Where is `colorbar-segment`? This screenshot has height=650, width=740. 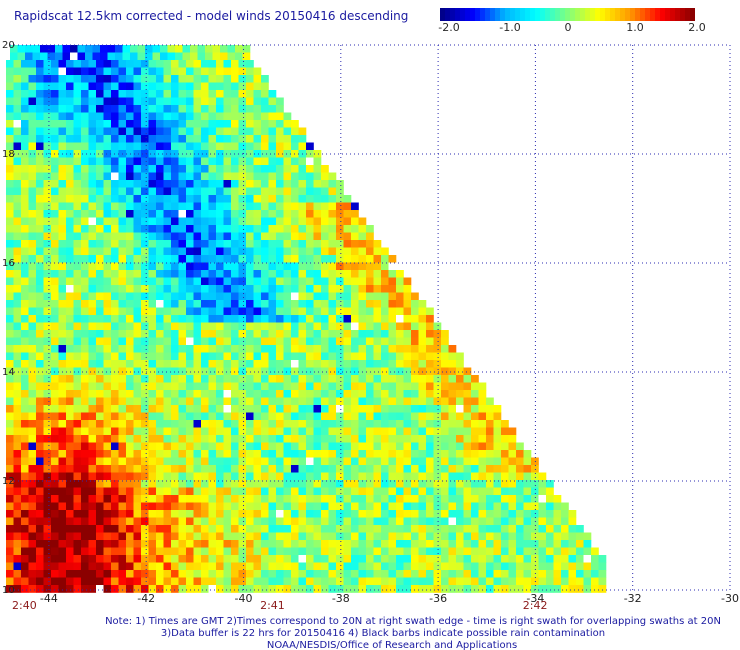 colorbar-segment is located at coordinates (583, 14).